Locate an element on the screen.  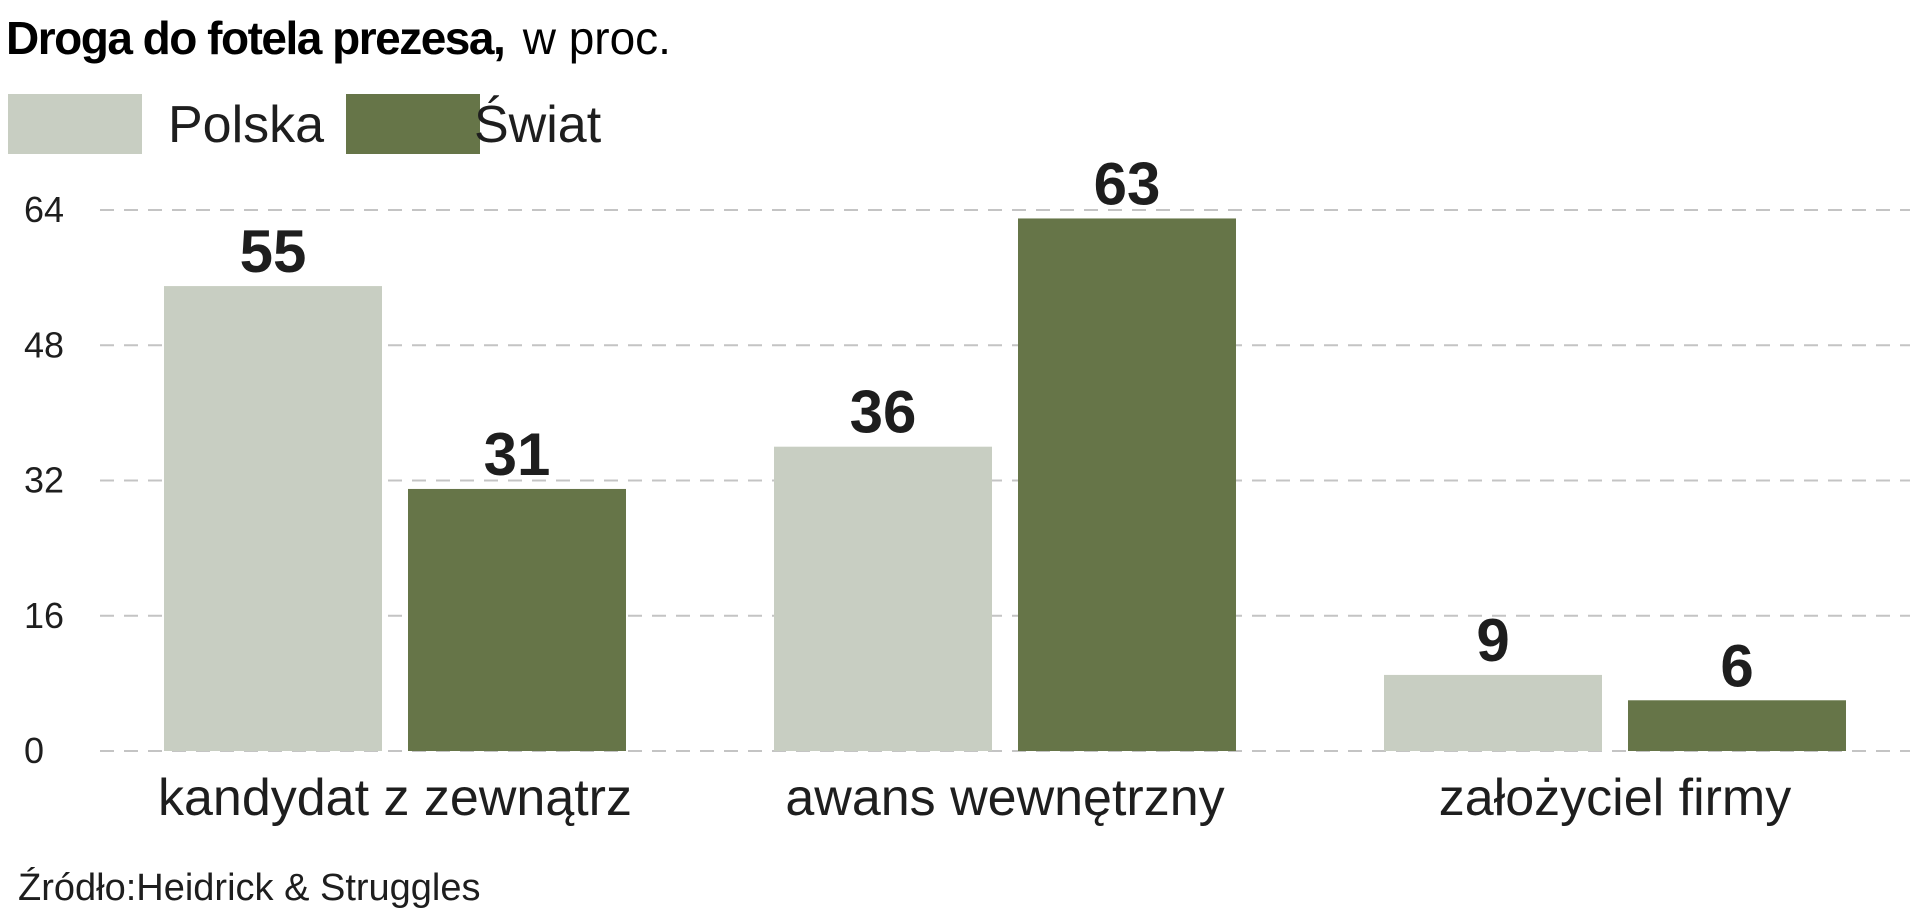
bar-value-label: 9 is located at coordinates (1492, 640).